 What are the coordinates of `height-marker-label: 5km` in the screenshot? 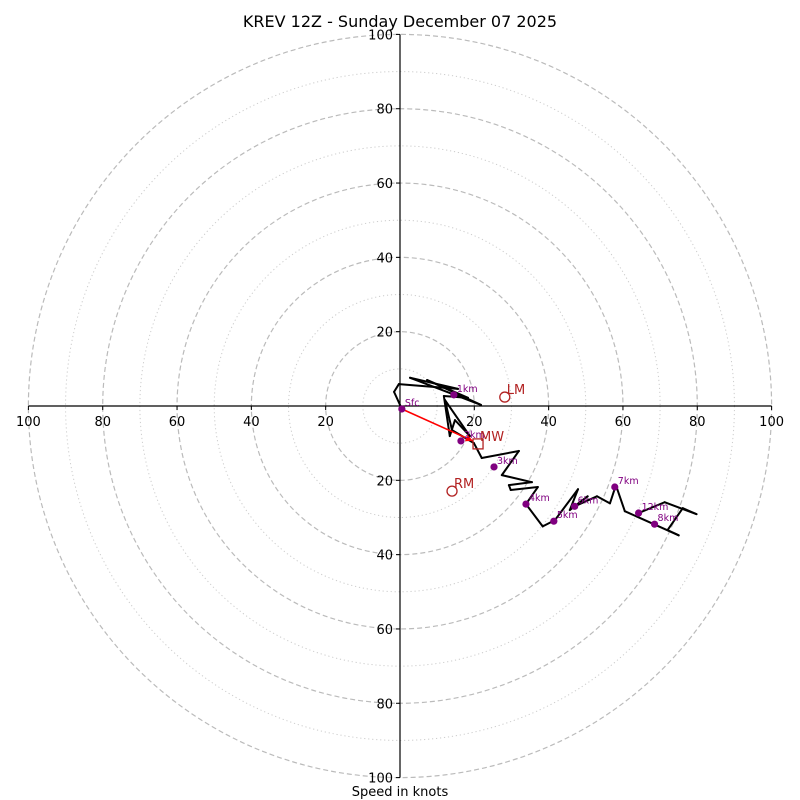 It's located at (567, 515).